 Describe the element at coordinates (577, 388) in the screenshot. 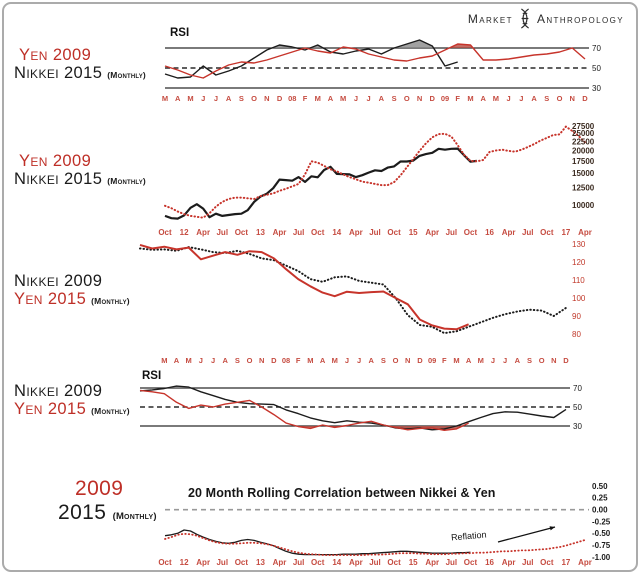

I see `y-axis-tick: 70` at that location.